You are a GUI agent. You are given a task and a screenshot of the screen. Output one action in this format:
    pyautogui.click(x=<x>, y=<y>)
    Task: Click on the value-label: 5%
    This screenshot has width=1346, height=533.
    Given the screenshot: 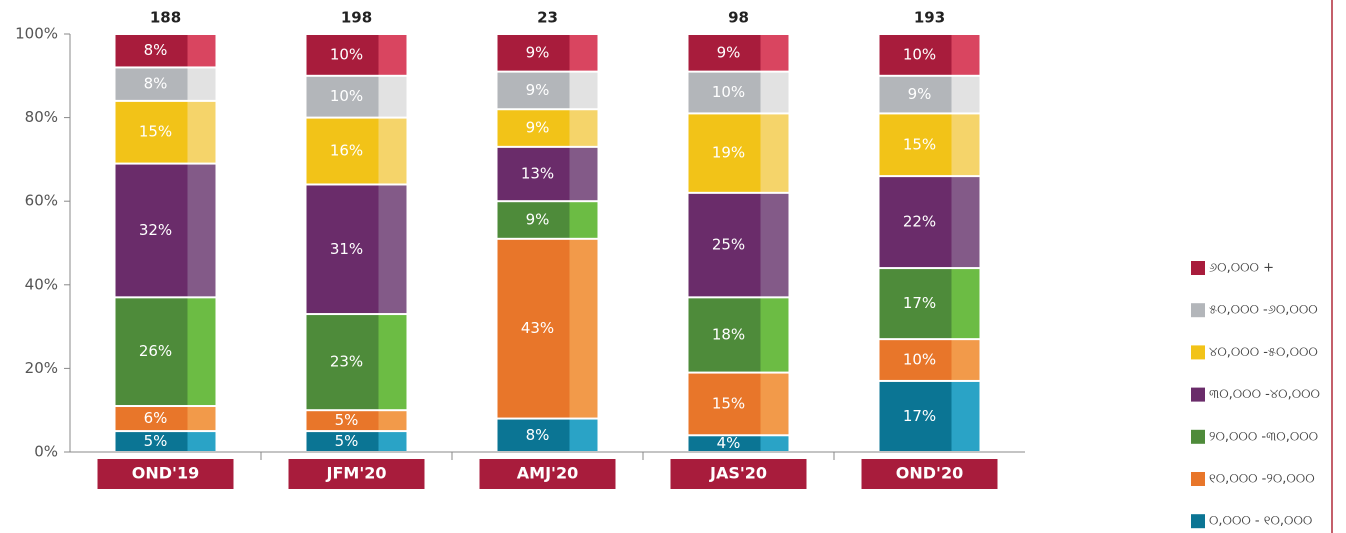 What is the action you would take?
    pyautogui.click(x=156, y=441)
    